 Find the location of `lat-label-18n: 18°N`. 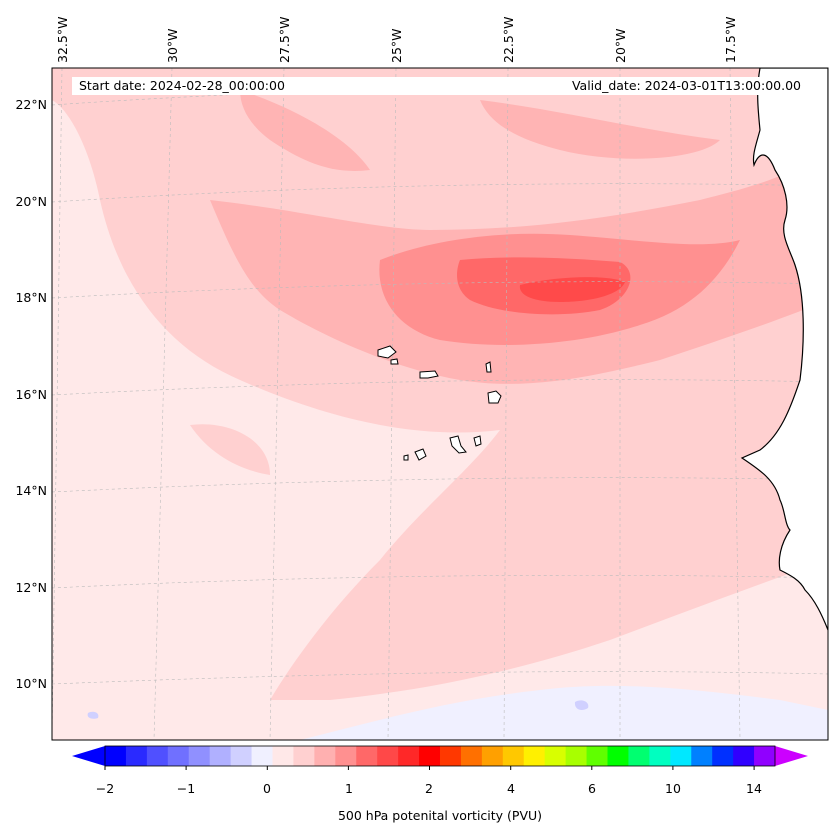

lat-label-18n: 18°N is located at coordinates (31, 297).